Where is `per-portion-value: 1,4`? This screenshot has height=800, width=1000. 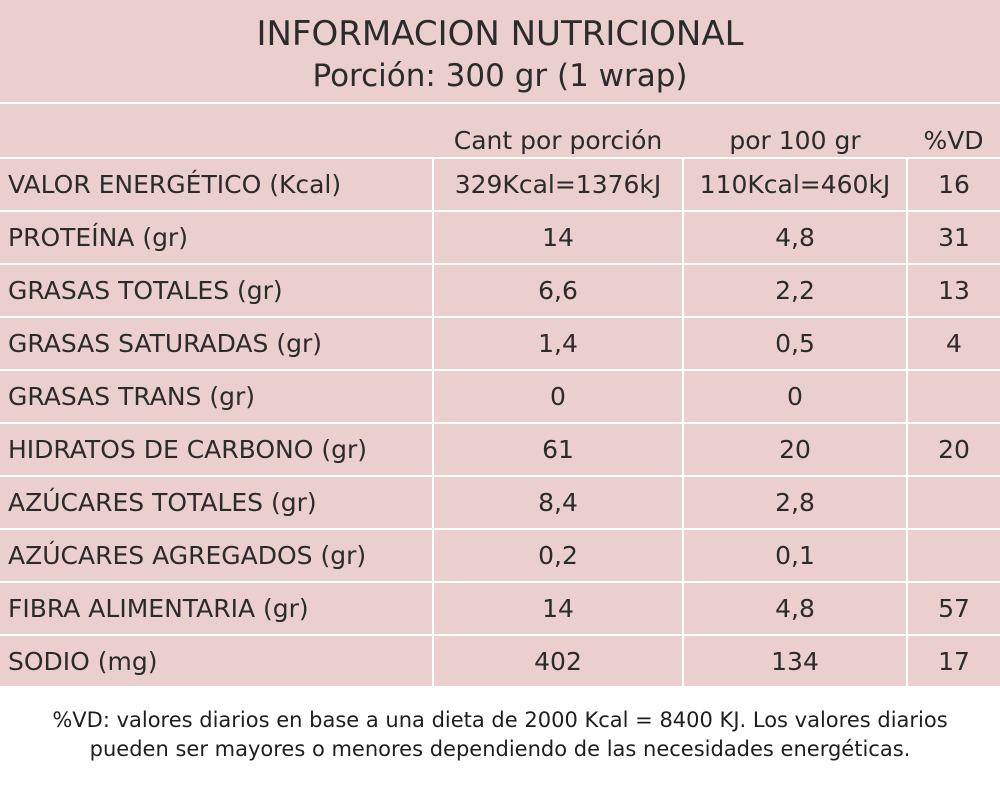
per-portion-value: 1,4 is located at coordinates (558, 344).